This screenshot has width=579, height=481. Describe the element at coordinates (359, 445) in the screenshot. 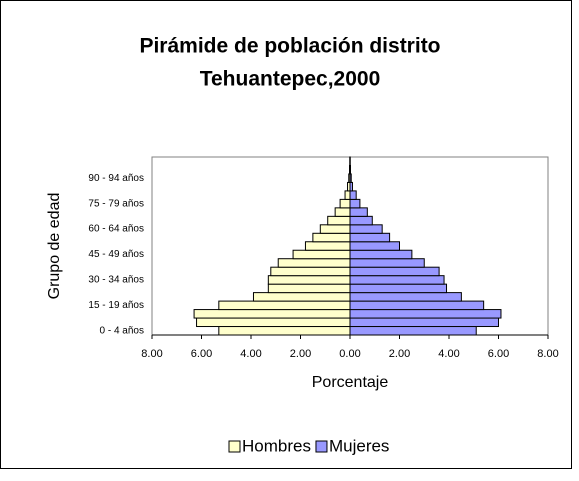

I see `legend-label: Mujeres` at that location.